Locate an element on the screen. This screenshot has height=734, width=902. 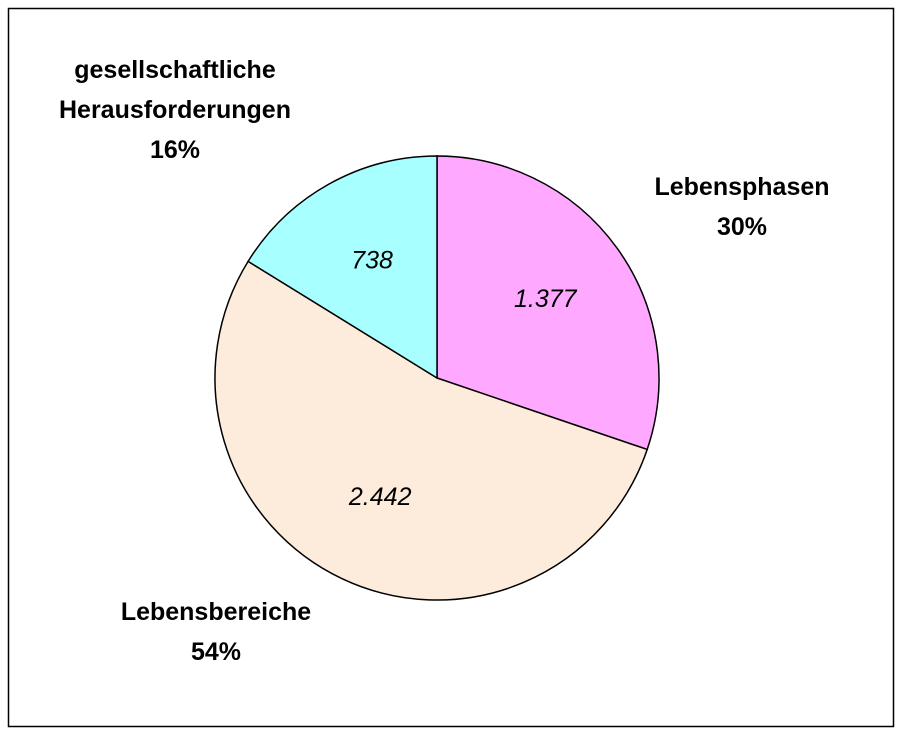
category-label: Lebensbereiche 54% is located at coordinates (216, 632).